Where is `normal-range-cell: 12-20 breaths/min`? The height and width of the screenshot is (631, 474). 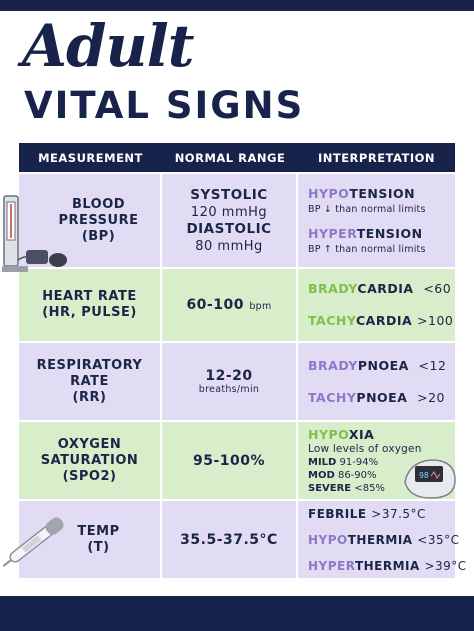 normal-range-cell: 12-20 breaths/min is located at coordinates (229, 381).